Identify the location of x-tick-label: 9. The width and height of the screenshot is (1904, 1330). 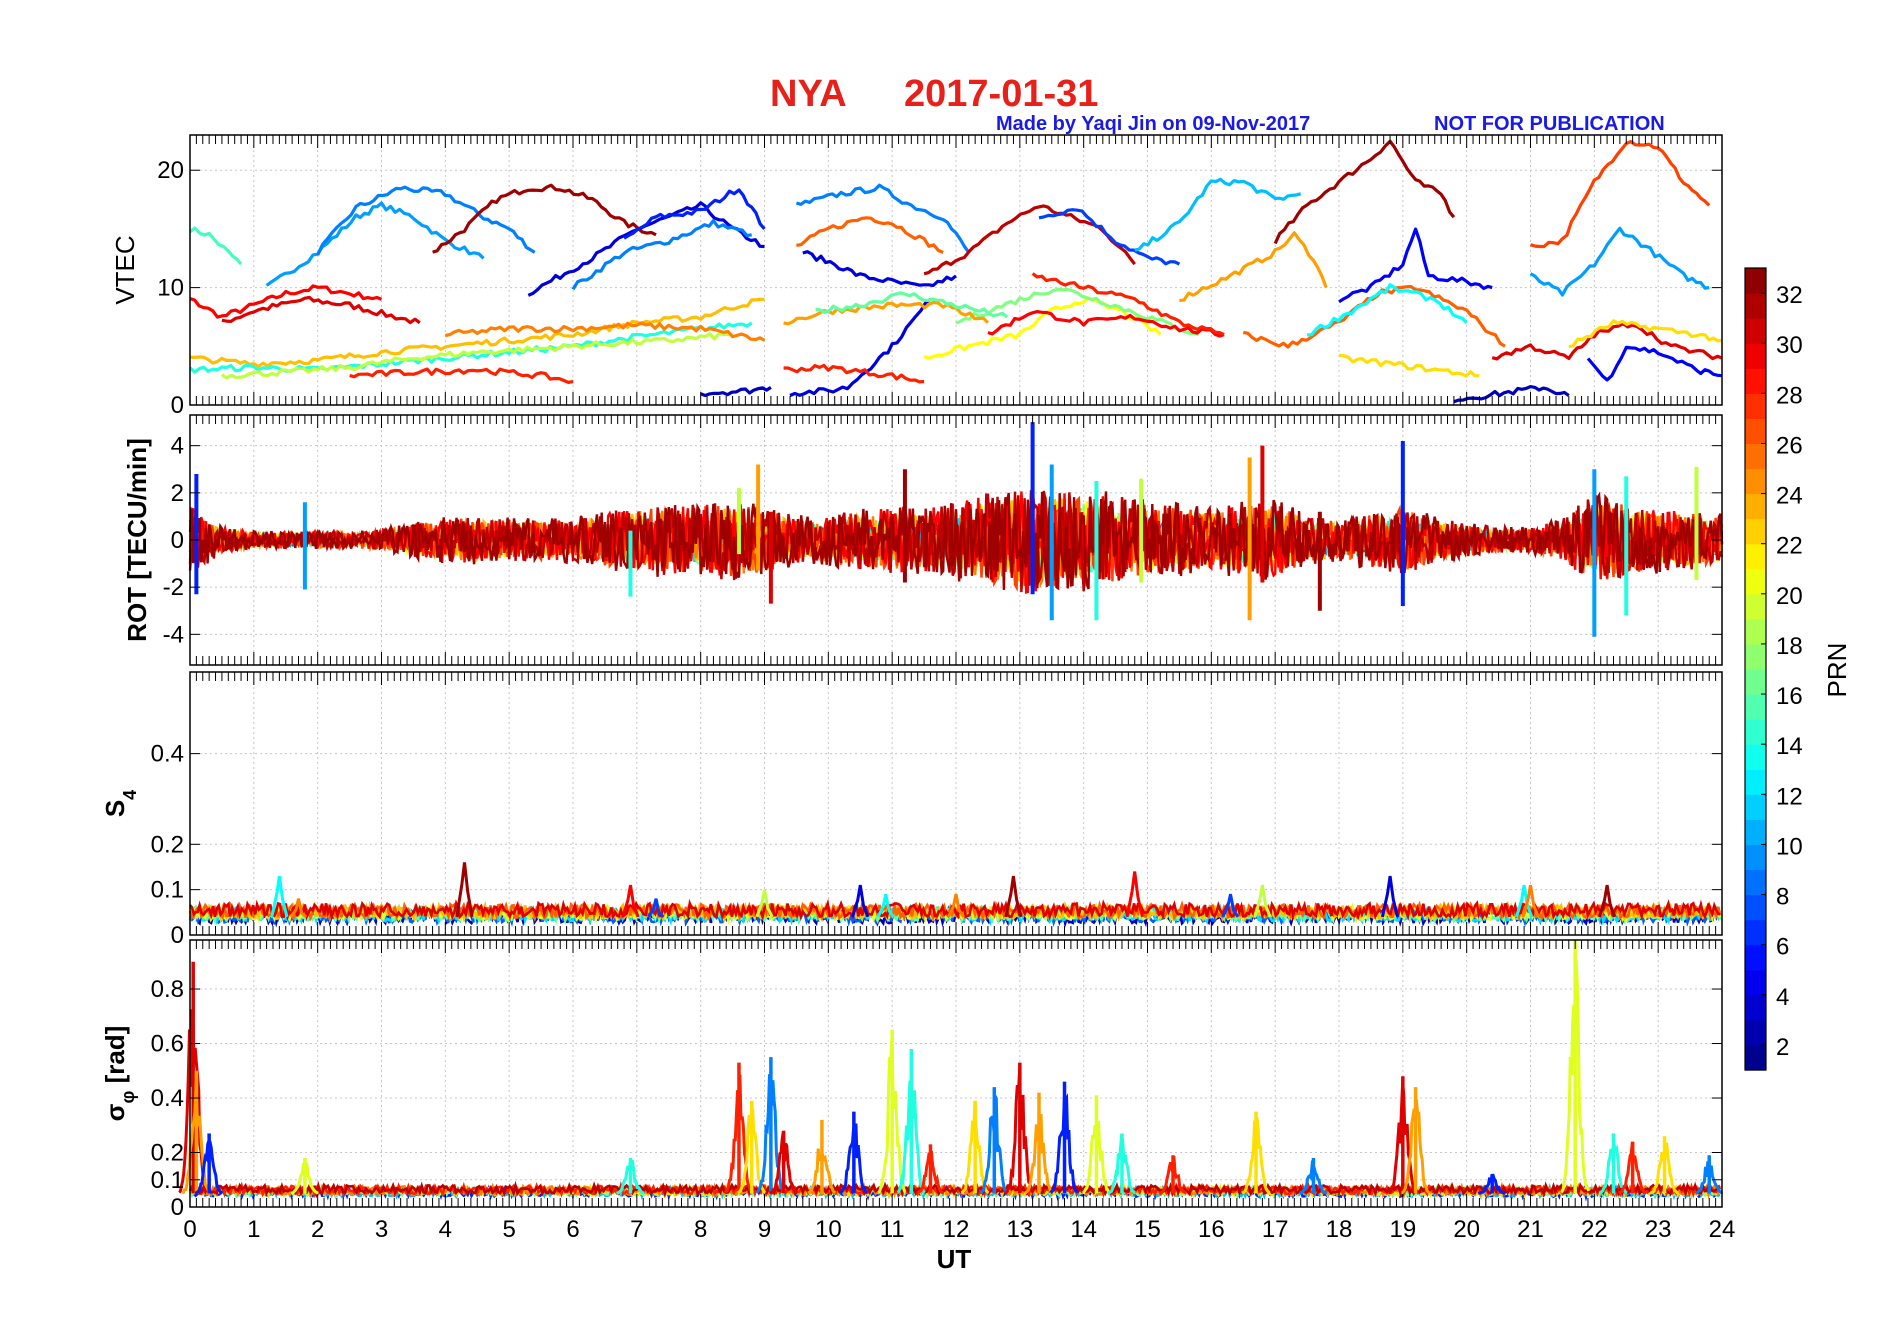
(764, 1229).